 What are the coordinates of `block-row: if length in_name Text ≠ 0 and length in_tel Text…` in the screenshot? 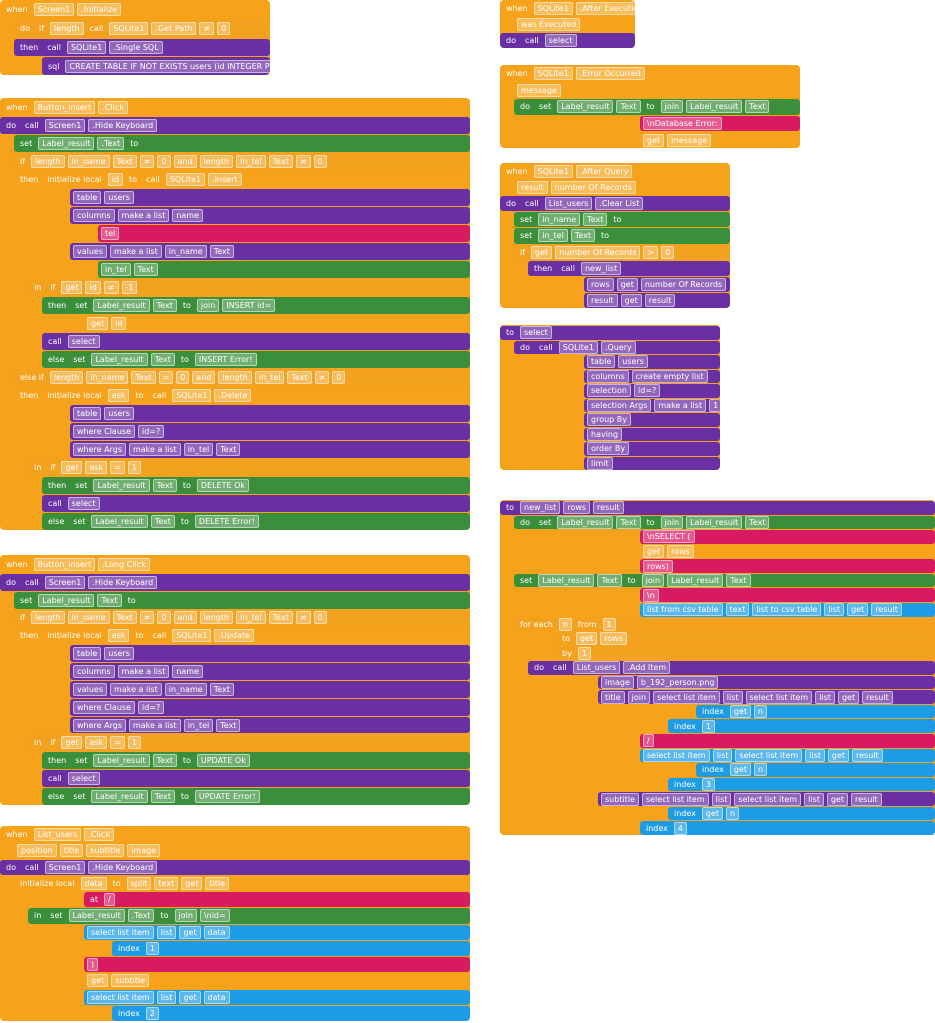 It's located at (242, 618).